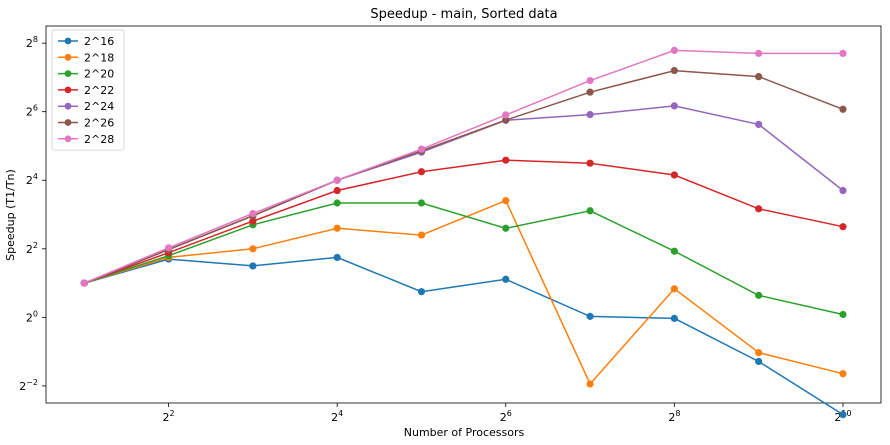  I want to click on x-tick-label: 28, so click(674, 416).